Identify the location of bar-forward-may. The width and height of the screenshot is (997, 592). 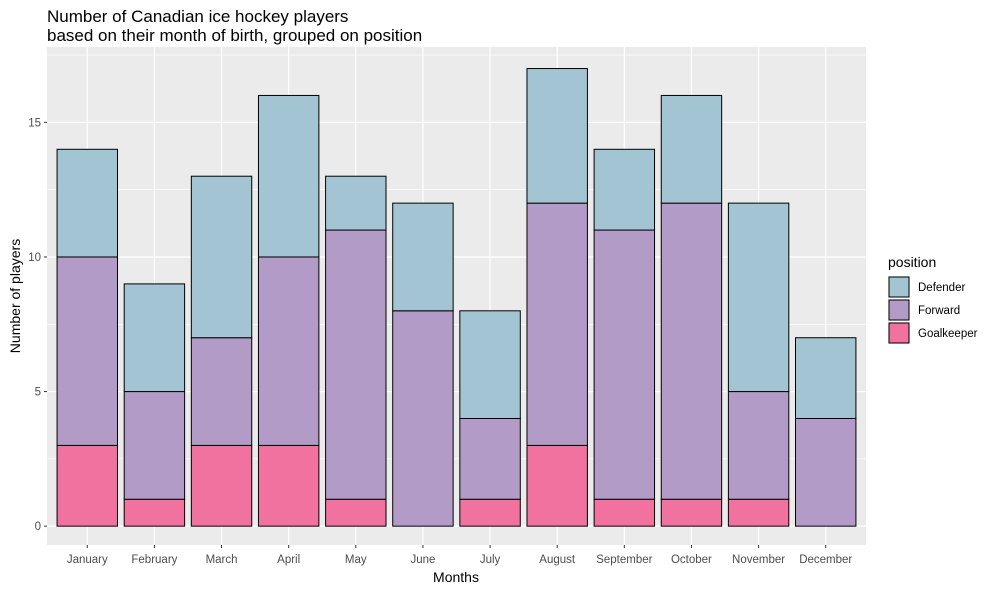
(356, 364).